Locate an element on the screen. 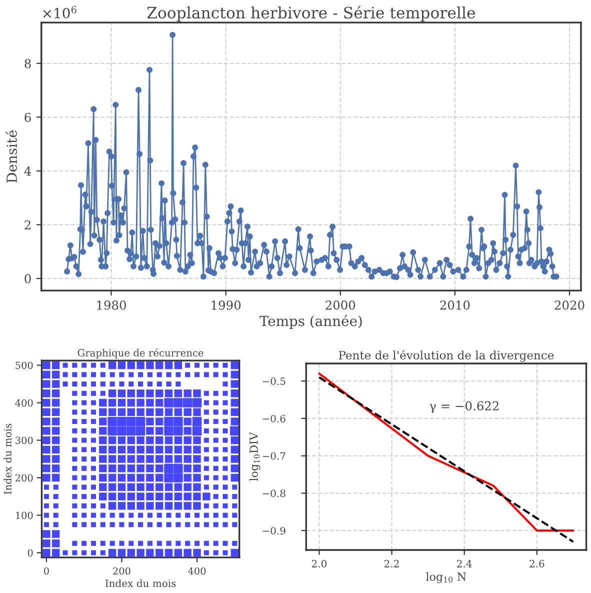  x-tick-label: 2000 is located at coordinates (341, 305).